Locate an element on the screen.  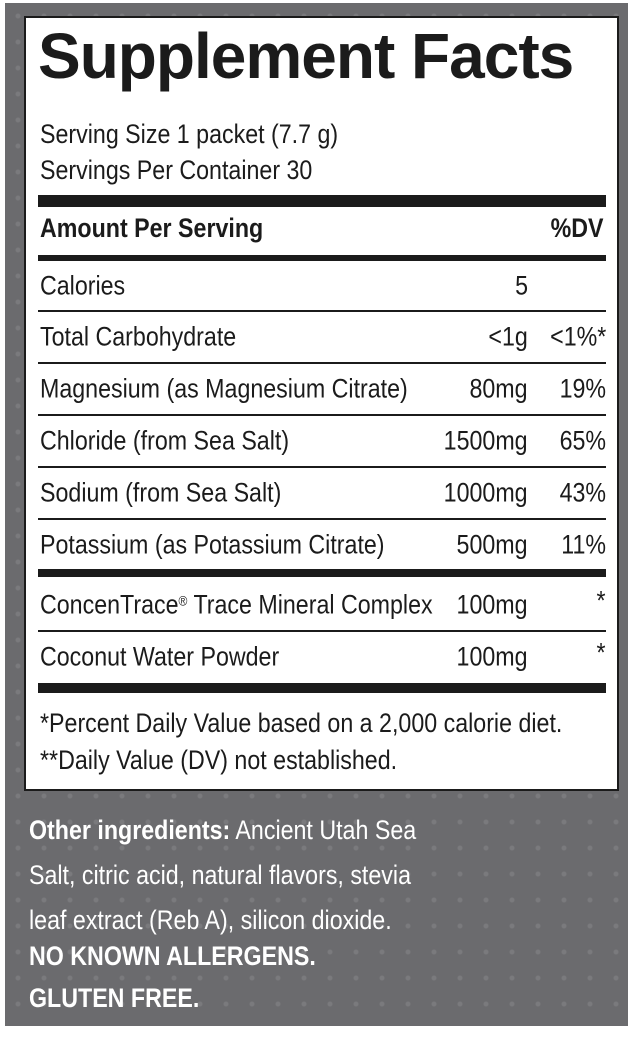
other-ingredients-label: Other ingredients: is located at coordinates (130, 830).